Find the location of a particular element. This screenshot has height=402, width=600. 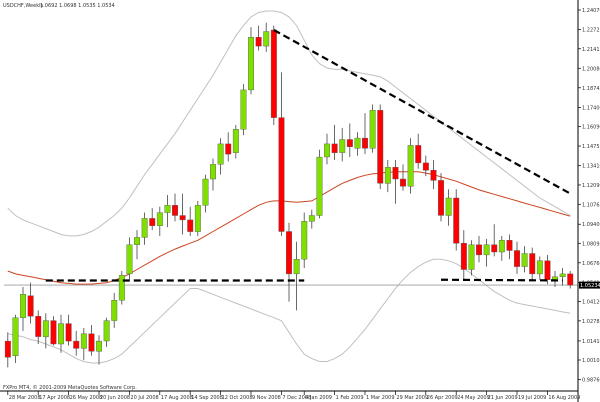

x-tick-label: 29 Mar 2009 is located at coordinates (412, 398).